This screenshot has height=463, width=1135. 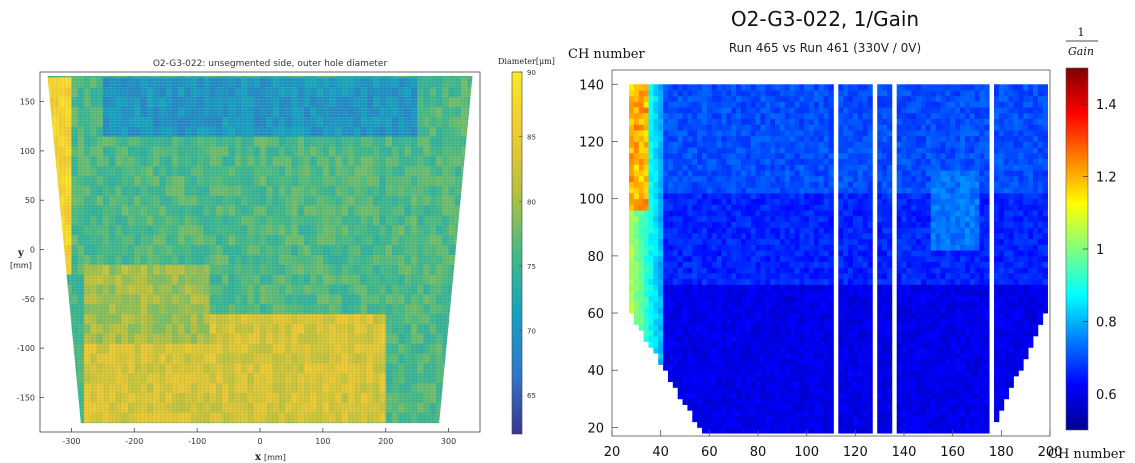 What do you see at coordinates (134, 441) in the screenshot?
I see `x-tick-label: -200` at bounding box center [134, 441].